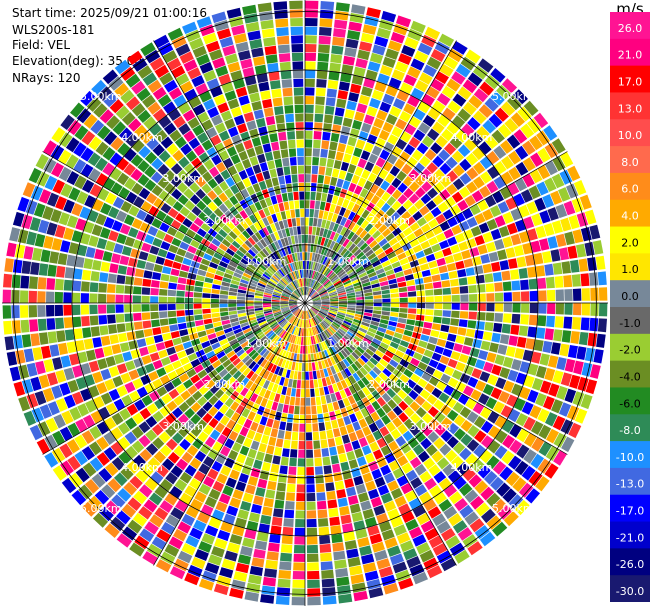 The width and height of the screenshot is (650, 610). I want to click on colorbar-bin, so click(630, 133).